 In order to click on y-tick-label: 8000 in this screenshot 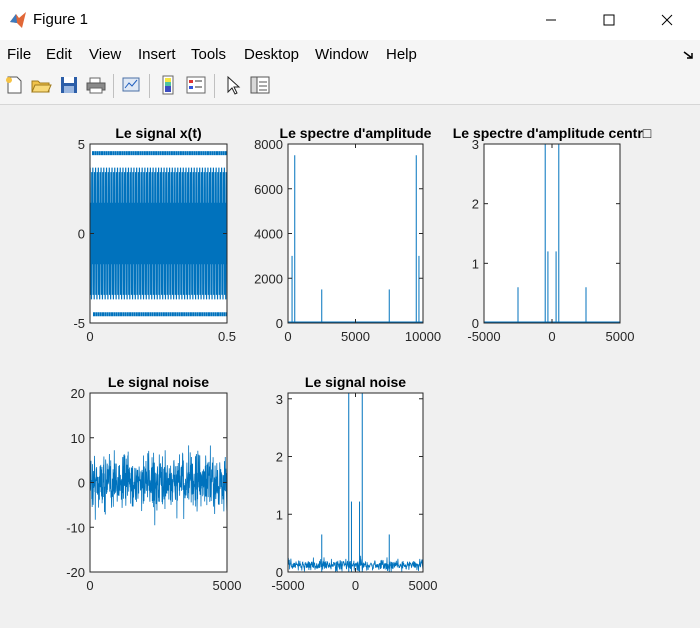, I will do `click(268, 144)`.